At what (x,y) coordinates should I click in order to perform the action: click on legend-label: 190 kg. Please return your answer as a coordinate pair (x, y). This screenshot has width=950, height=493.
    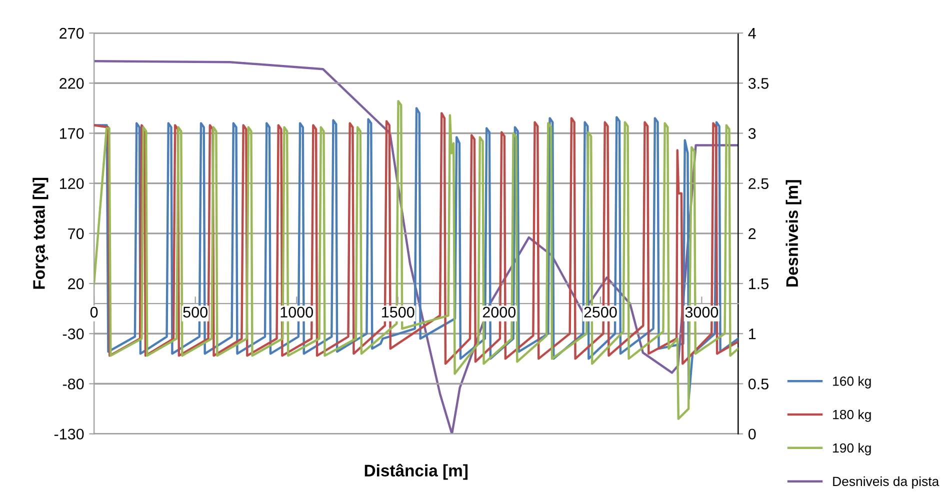
    Looking at the image, I should click on (852, 449).